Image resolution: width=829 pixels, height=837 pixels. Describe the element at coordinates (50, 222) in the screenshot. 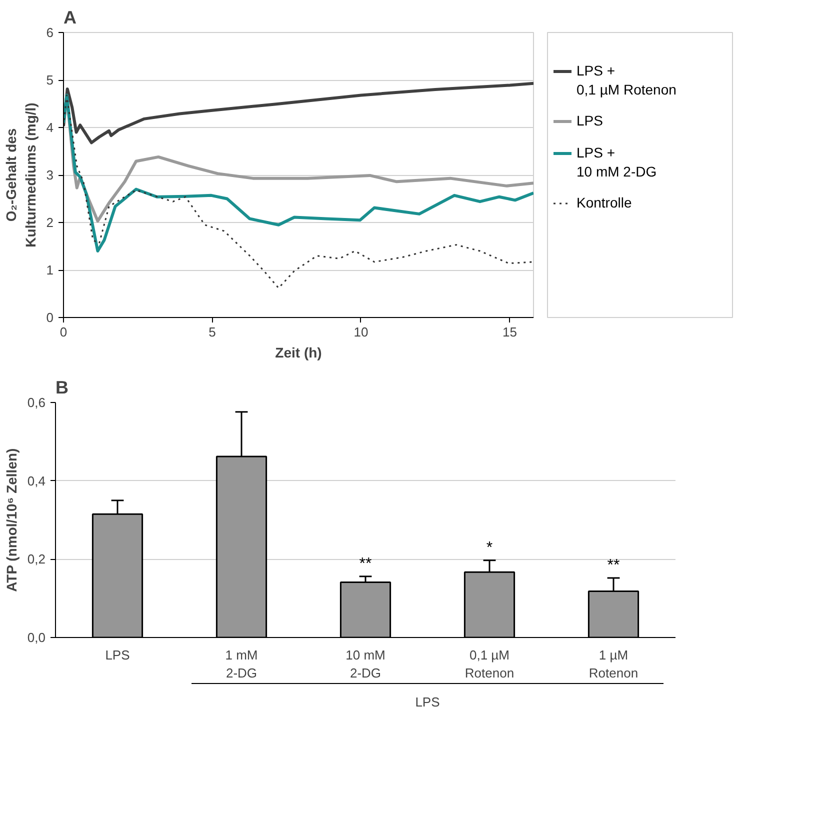

I see `y-tick-label: 2` at that location.